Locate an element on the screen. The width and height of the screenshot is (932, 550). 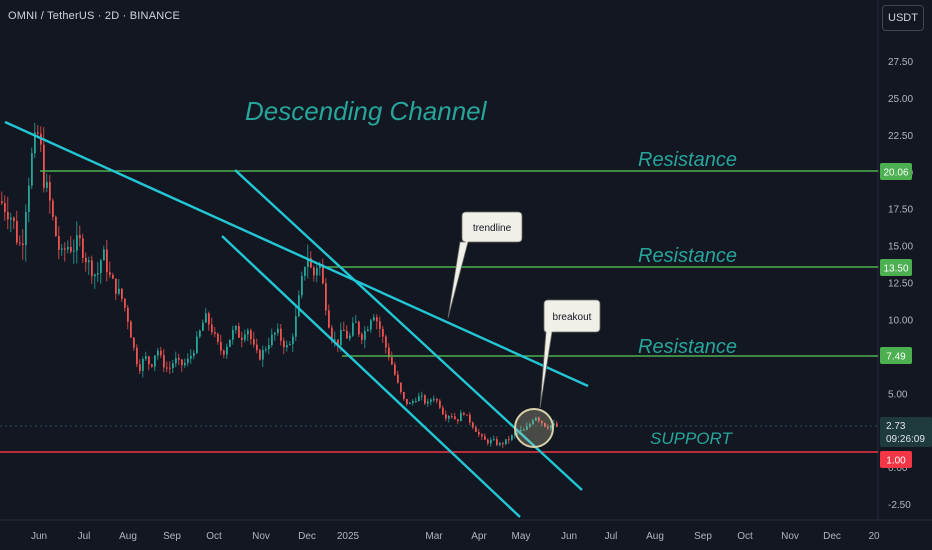
pattern-title: Descending Channel is located at coordinates (366, 111).